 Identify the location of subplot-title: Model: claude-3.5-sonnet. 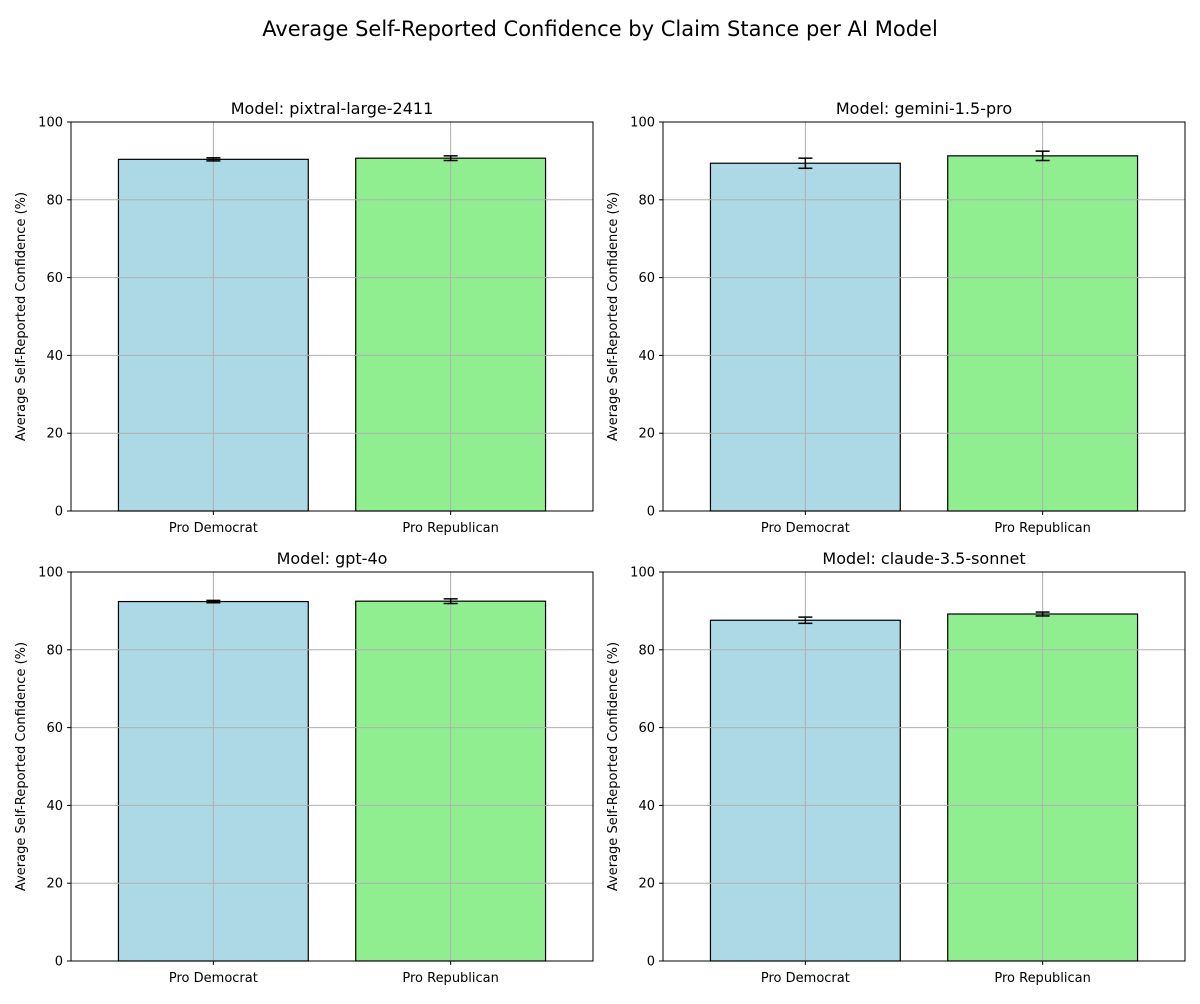
(923, 558).